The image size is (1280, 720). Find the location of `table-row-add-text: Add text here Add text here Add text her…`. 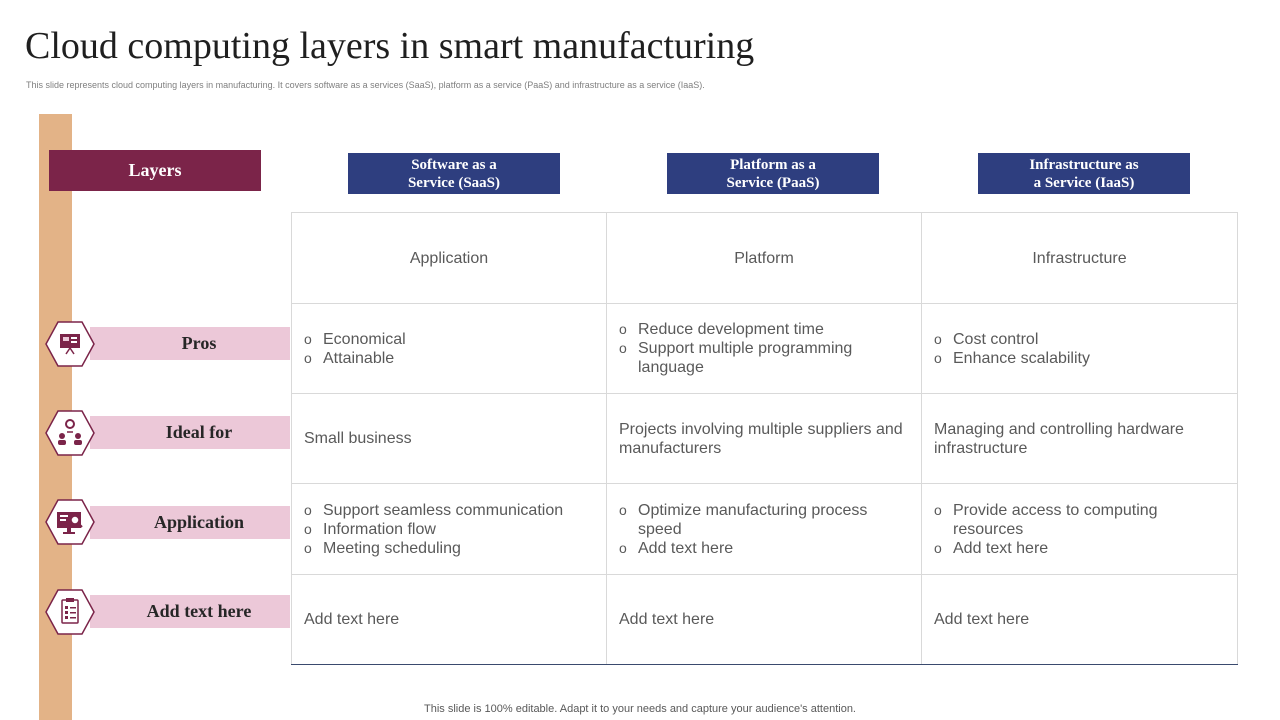

table-row-add-text: Add text here Add text here Add text her… is located at coordinates (764, 619).